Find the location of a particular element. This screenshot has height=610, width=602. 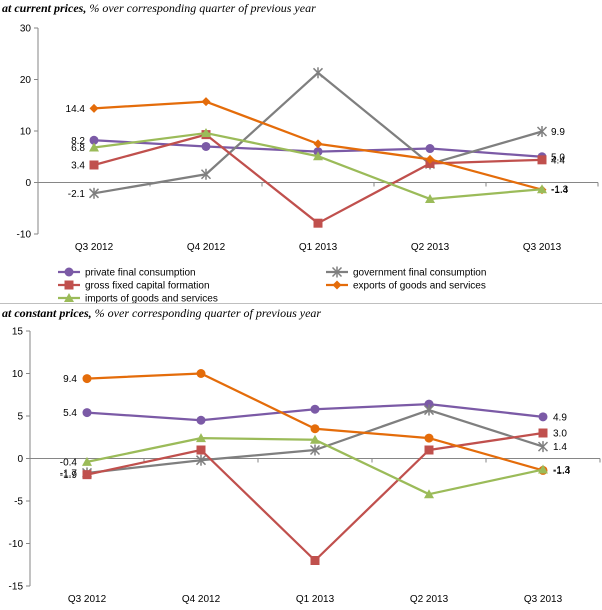

data-label: -1.9 is located at coordinates (69, 475).